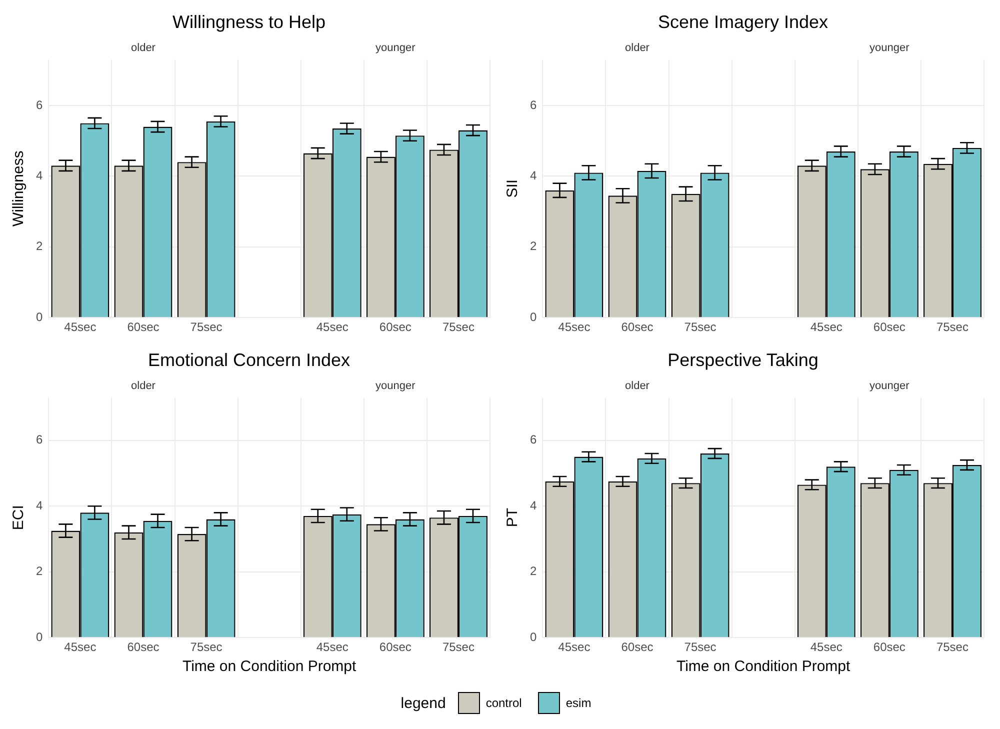 This screenshot has height=729, width=1000. I want to click on legend-label: control, so click(504, 703).